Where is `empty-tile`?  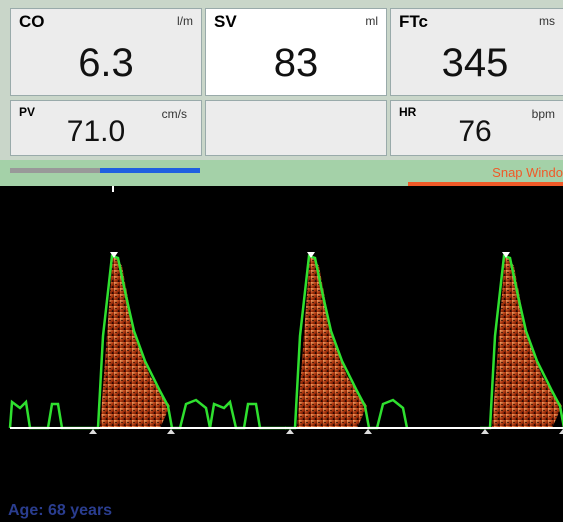
empty-tile is located at coordinates (296, 128).